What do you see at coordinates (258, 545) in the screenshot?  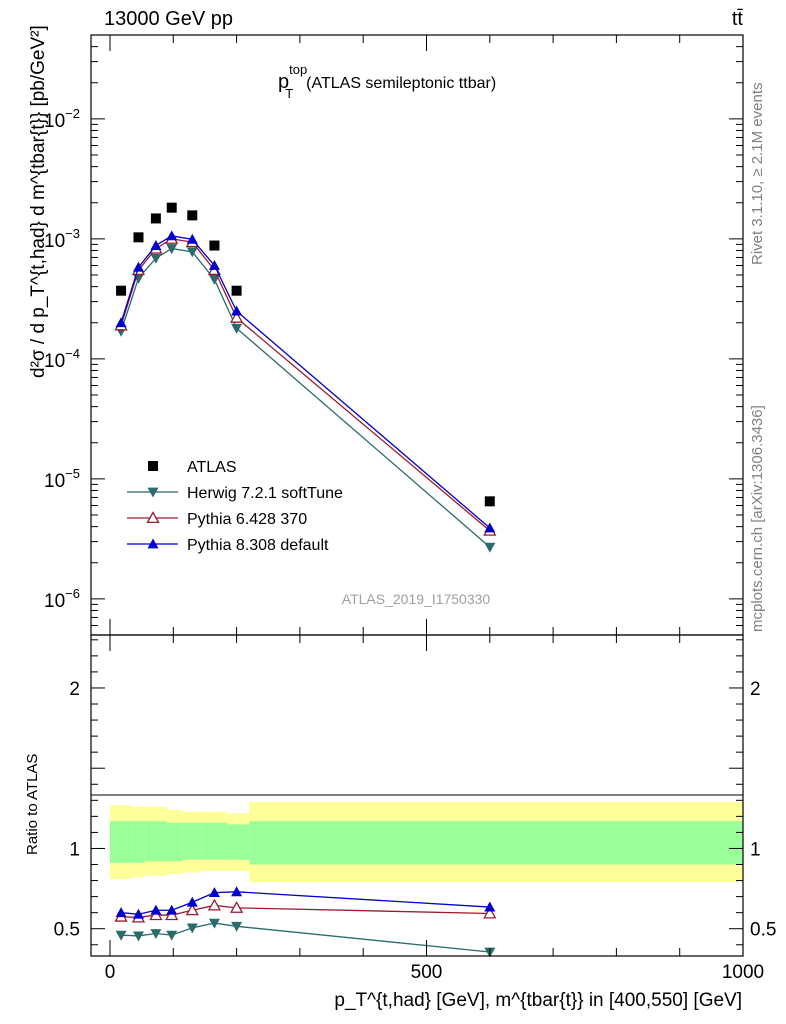 I see `legend-label: Pythia 8.308 default` at bounding box center [258, 545].